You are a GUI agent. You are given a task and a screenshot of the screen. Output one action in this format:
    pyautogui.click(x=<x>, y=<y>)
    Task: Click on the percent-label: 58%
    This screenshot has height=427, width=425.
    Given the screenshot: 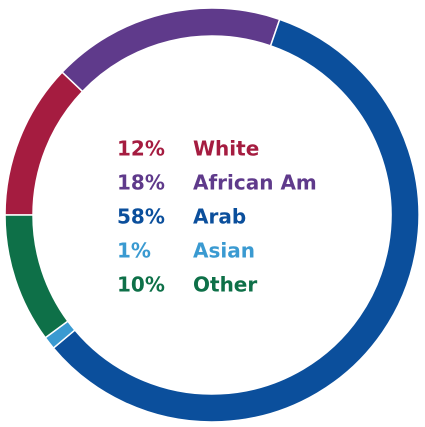 What is the action you would take?
    pyautogui.click(x=141, y=217)
    